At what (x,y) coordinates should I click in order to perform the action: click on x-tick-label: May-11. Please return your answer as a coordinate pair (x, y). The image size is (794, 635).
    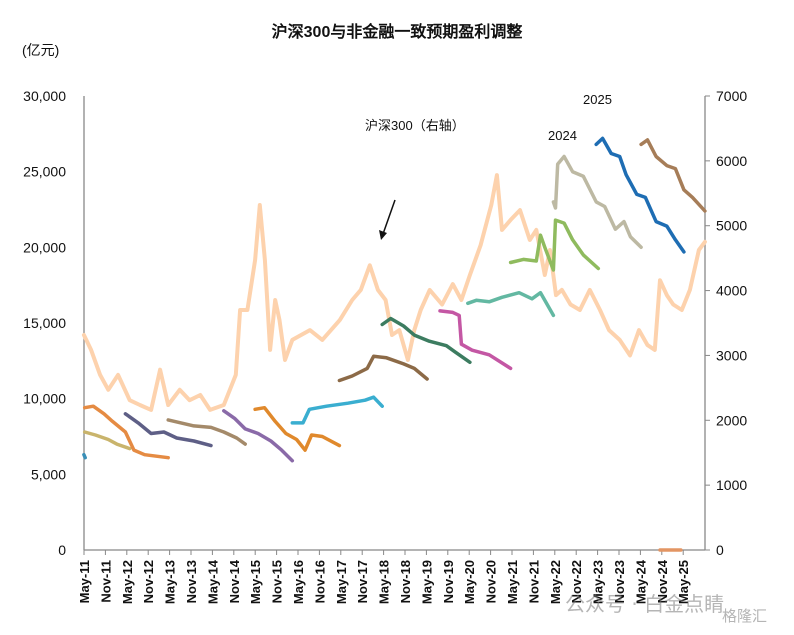
    Looking at the image, I should click on (84, 581).